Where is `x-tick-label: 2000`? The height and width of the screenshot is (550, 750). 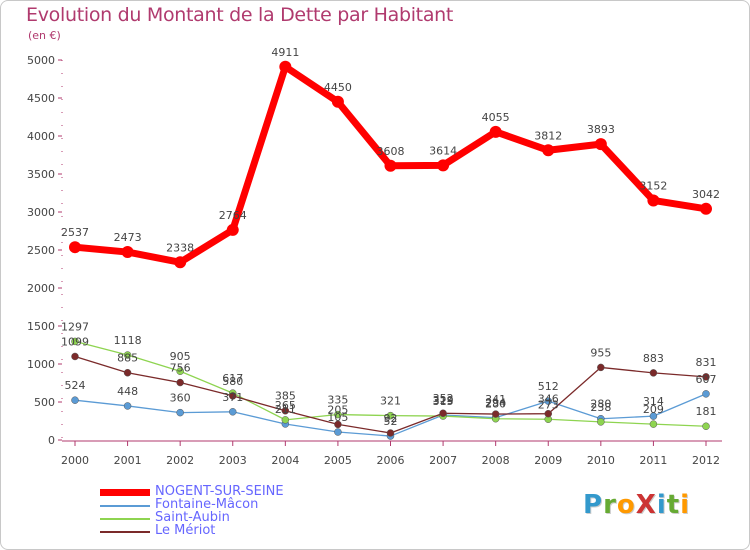
x-tick-label: 2000 is located at coordinates (75, 460).